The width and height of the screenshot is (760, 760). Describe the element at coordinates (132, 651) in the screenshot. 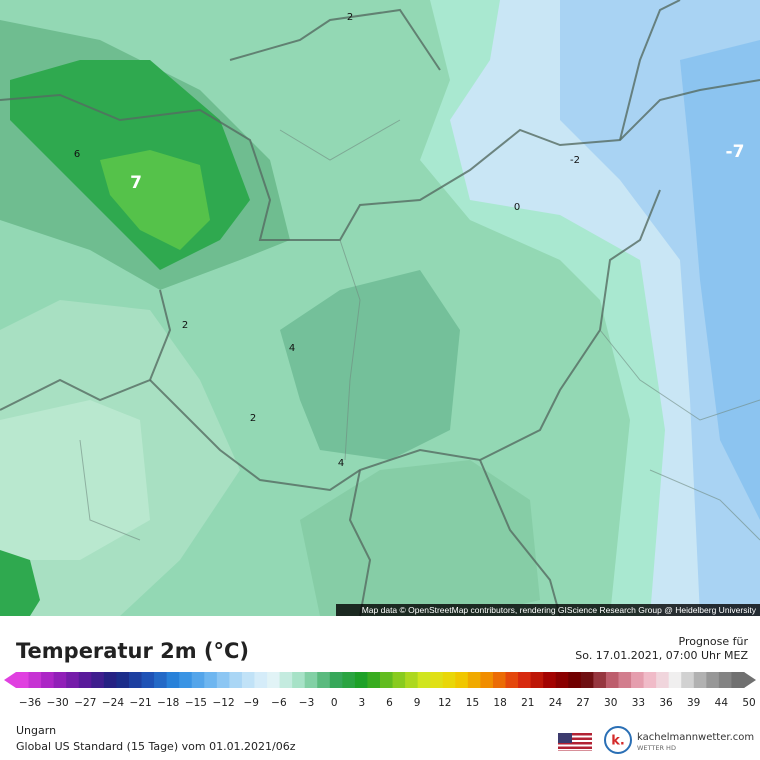

I see `title: Temperatur 2m (°C)` at that location.